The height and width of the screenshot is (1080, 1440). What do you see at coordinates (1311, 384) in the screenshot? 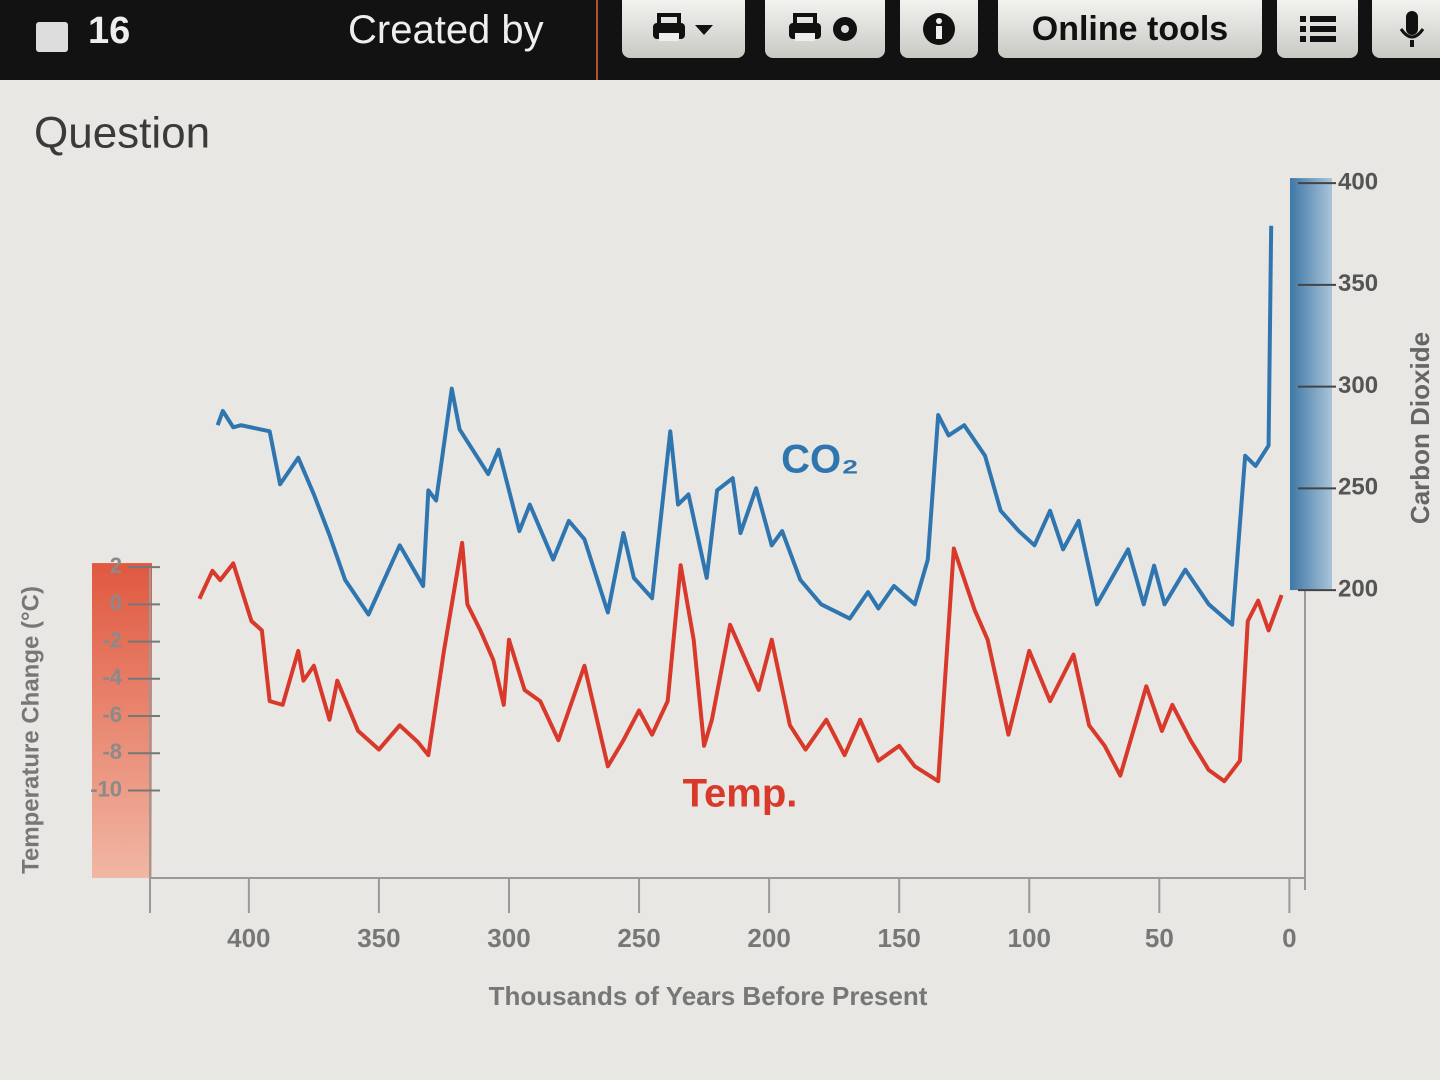
I see `co2-axis-band` at bounding box center [1311, 384].